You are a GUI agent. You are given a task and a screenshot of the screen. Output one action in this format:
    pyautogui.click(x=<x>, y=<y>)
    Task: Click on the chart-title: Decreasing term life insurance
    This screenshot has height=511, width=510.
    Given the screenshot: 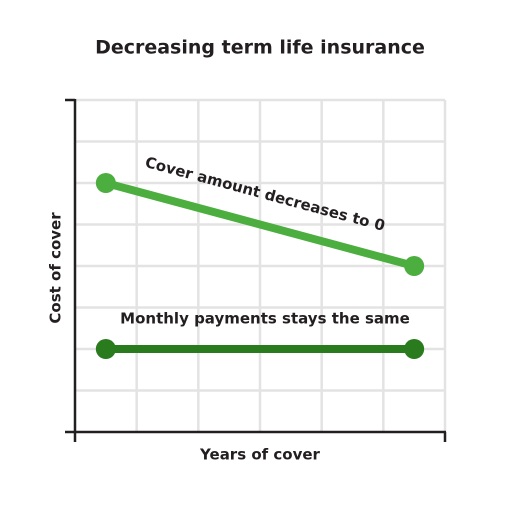 What is the action you would take?
    pyautogui.click(x=260, y=48)
    